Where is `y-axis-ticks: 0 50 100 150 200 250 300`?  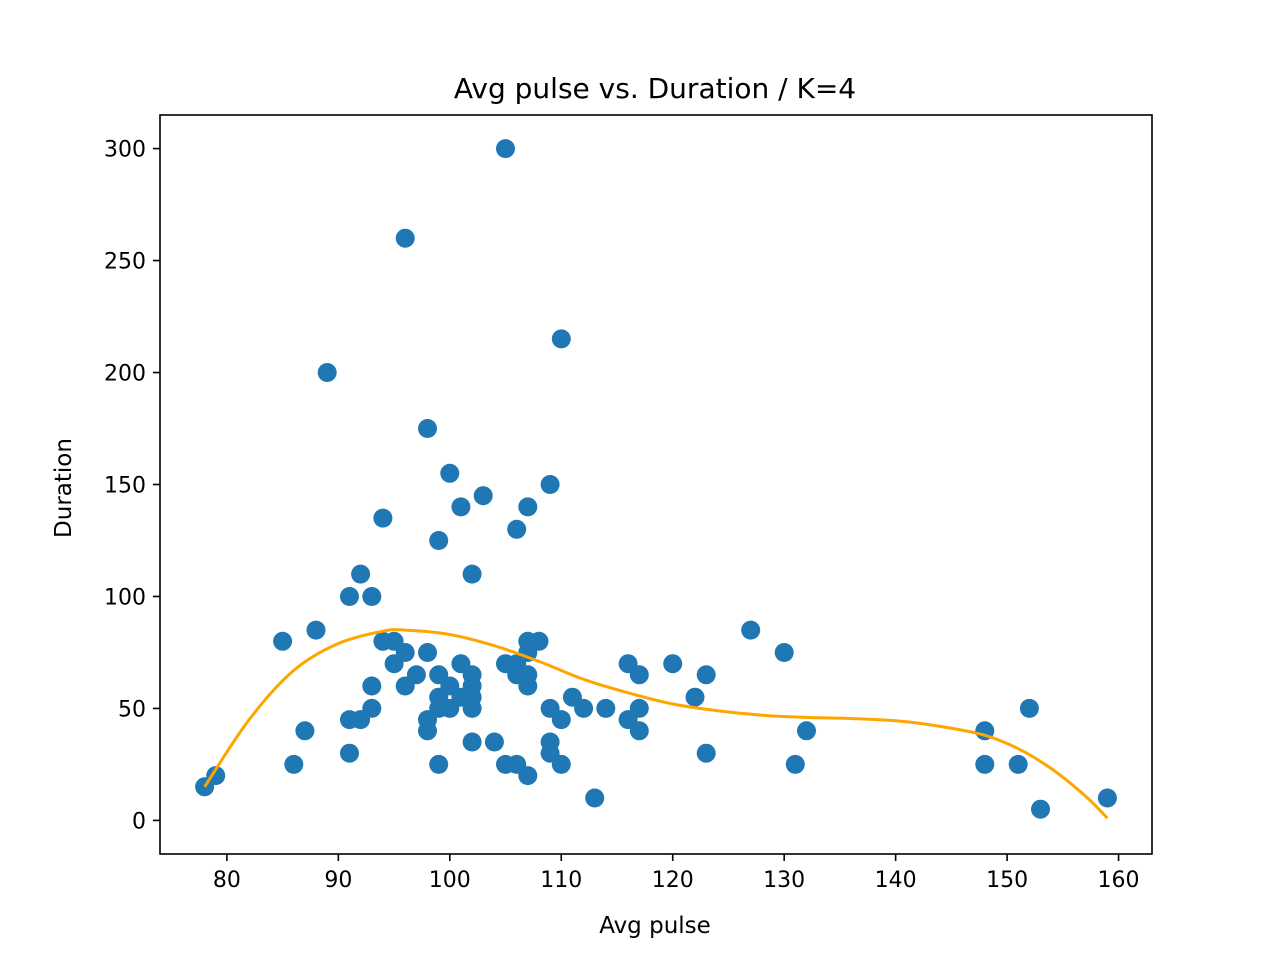
y-axis-ticks: 0 50 100 150 200 250 300 is located at coordinates (132, 486).